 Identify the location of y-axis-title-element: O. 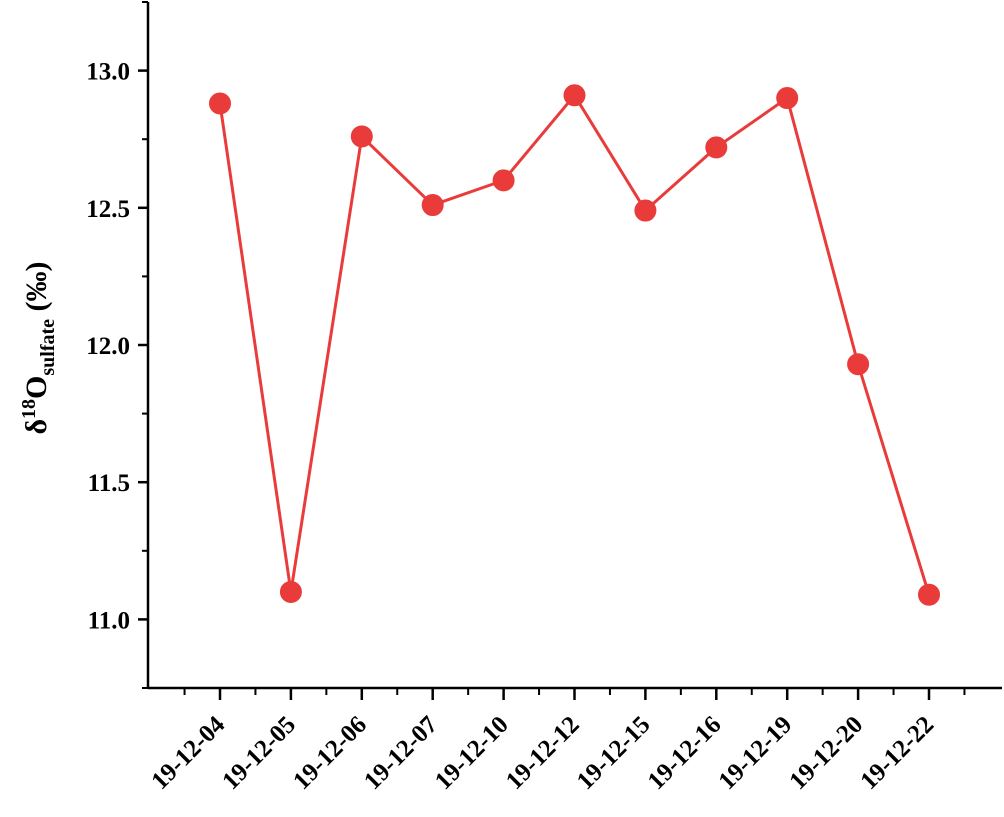
(36, 387).